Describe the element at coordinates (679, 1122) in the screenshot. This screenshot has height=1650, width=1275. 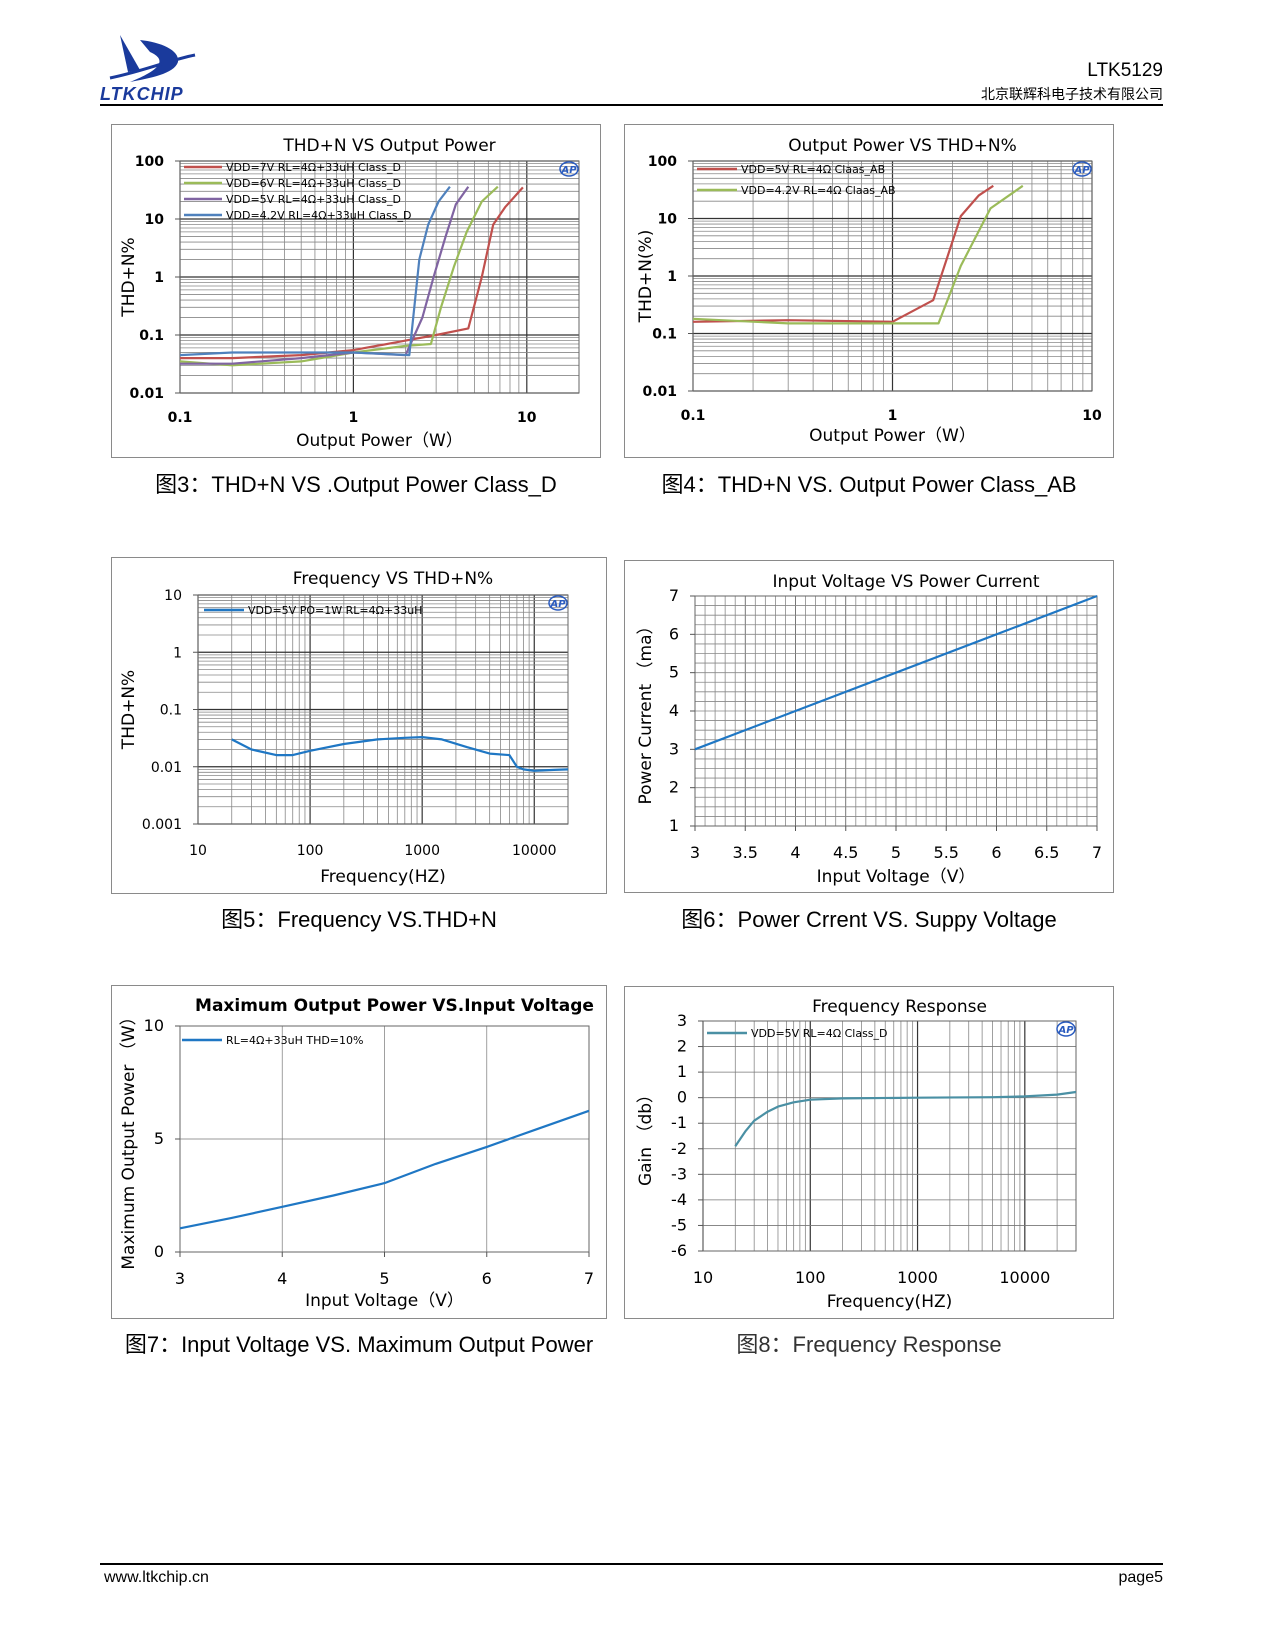
I see `y-tick-label: -1` at that location.